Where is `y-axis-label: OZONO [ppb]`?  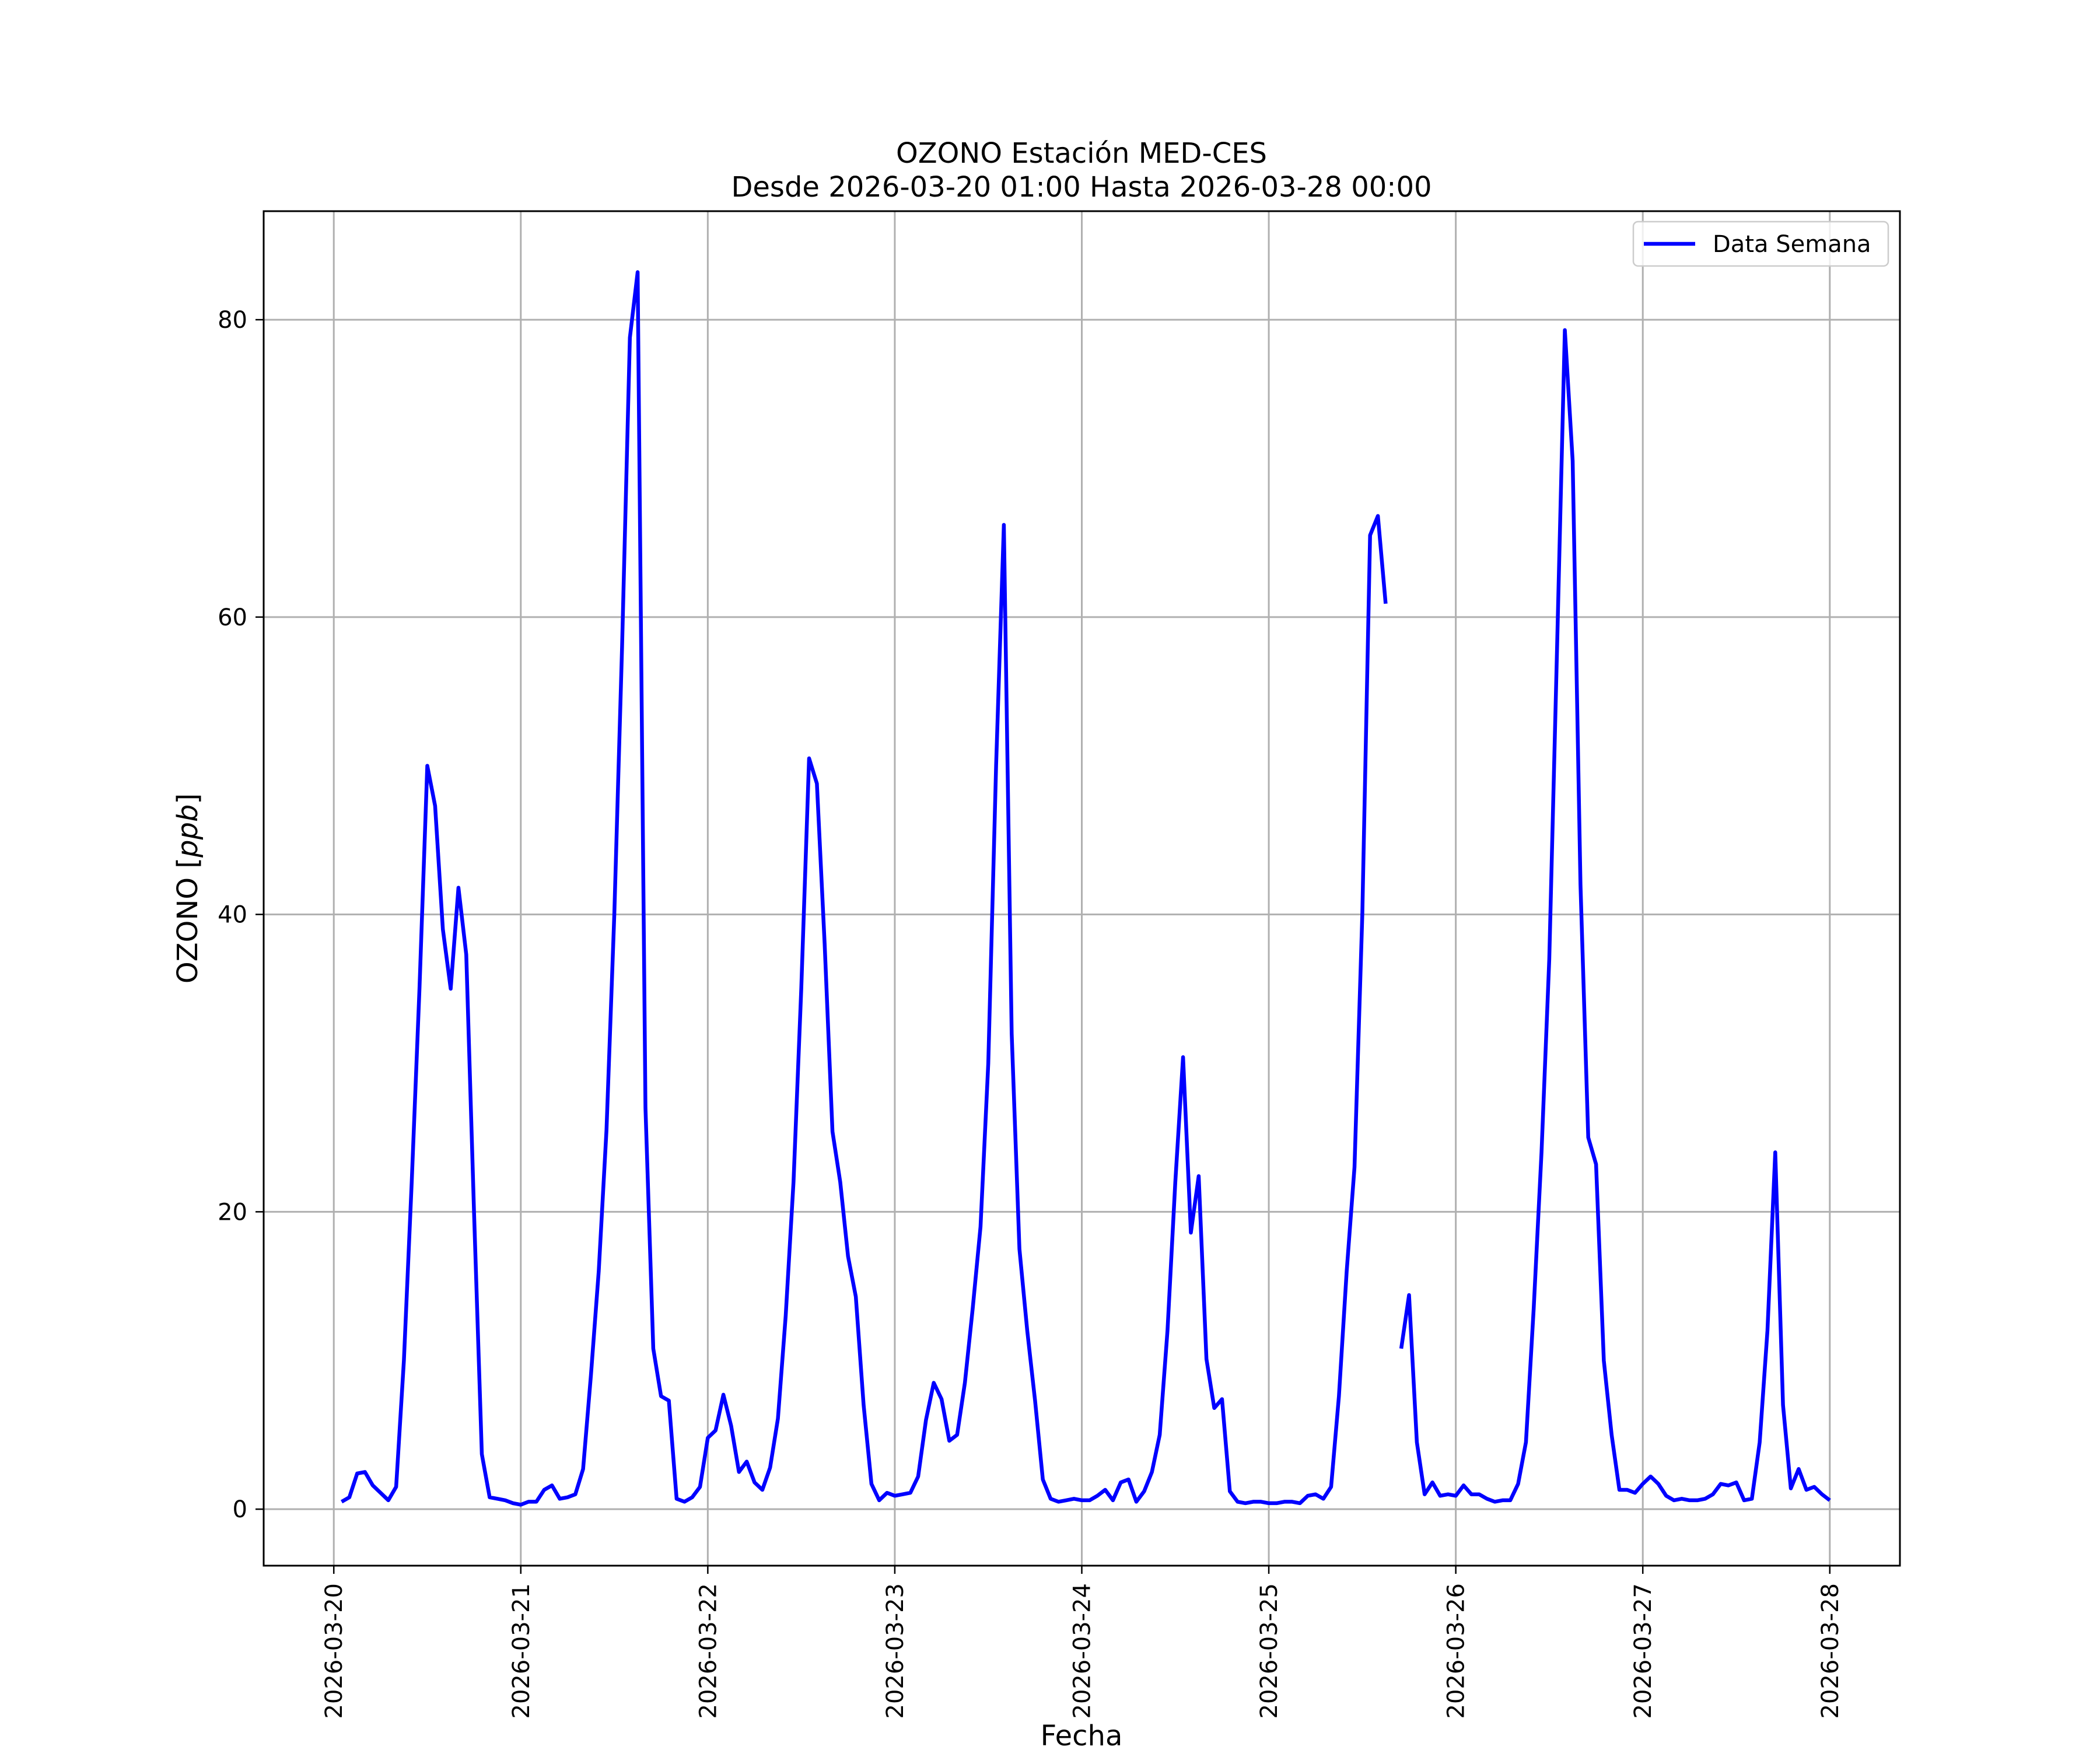 y-axis-label: OZONO [ppb] is located at coordinates (188, 888).